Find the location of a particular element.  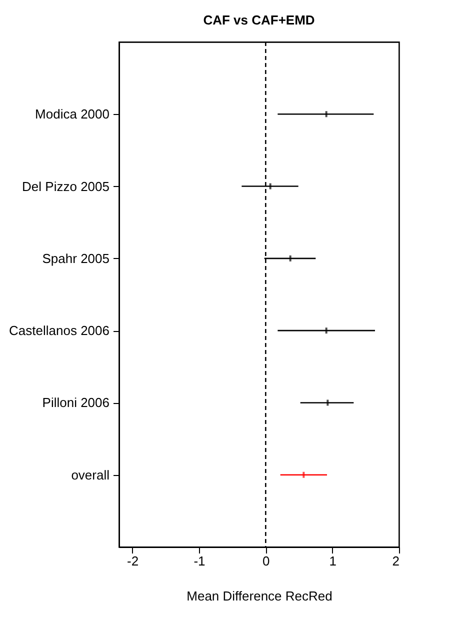

y-tick-label: overall is located at coordinates (90, 474).